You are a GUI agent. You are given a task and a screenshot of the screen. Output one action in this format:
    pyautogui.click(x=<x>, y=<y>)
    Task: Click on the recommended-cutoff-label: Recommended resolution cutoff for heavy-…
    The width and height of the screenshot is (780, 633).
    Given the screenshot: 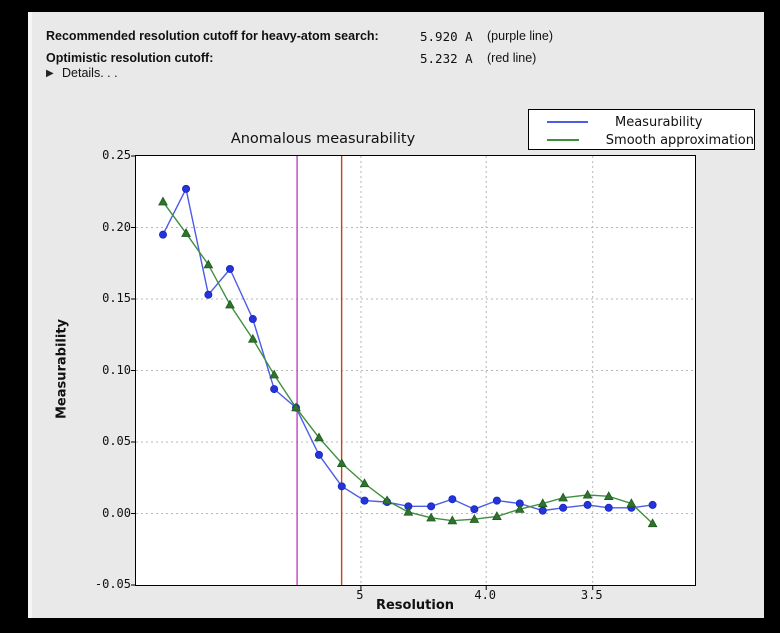 What is the action you would take?
    pyautogui.click(x=212, y=36)
    